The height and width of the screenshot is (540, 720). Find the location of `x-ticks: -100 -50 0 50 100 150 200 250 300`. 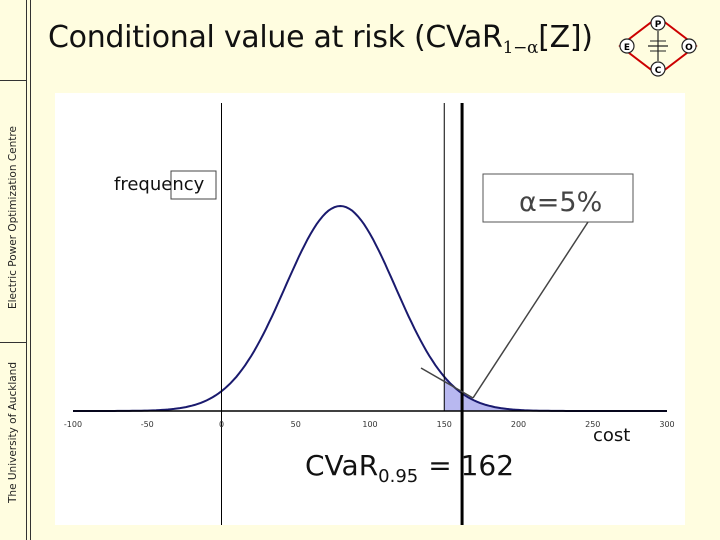

x-ticks: -100 -50 0 50 100 150 200 250 300 is located at coordinates (369, 424).